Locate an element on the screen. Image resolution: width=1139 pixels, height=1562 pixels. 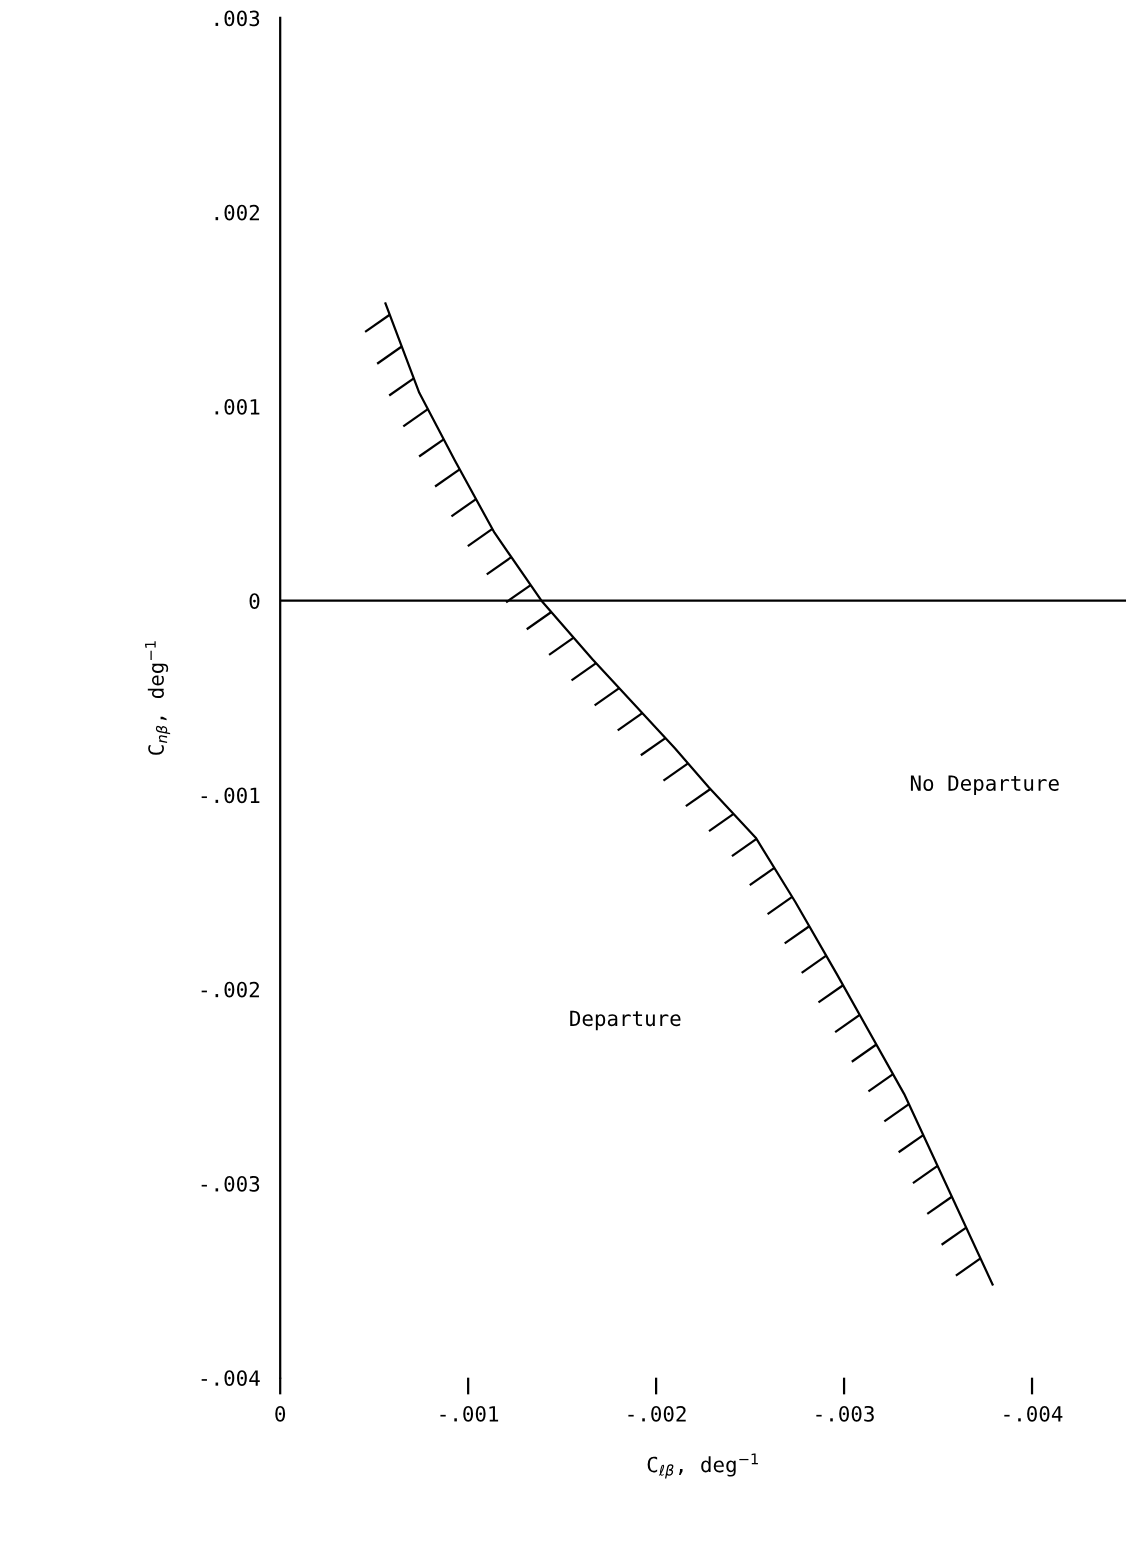
annotation: Departure is located at coordinates (625, 1020).